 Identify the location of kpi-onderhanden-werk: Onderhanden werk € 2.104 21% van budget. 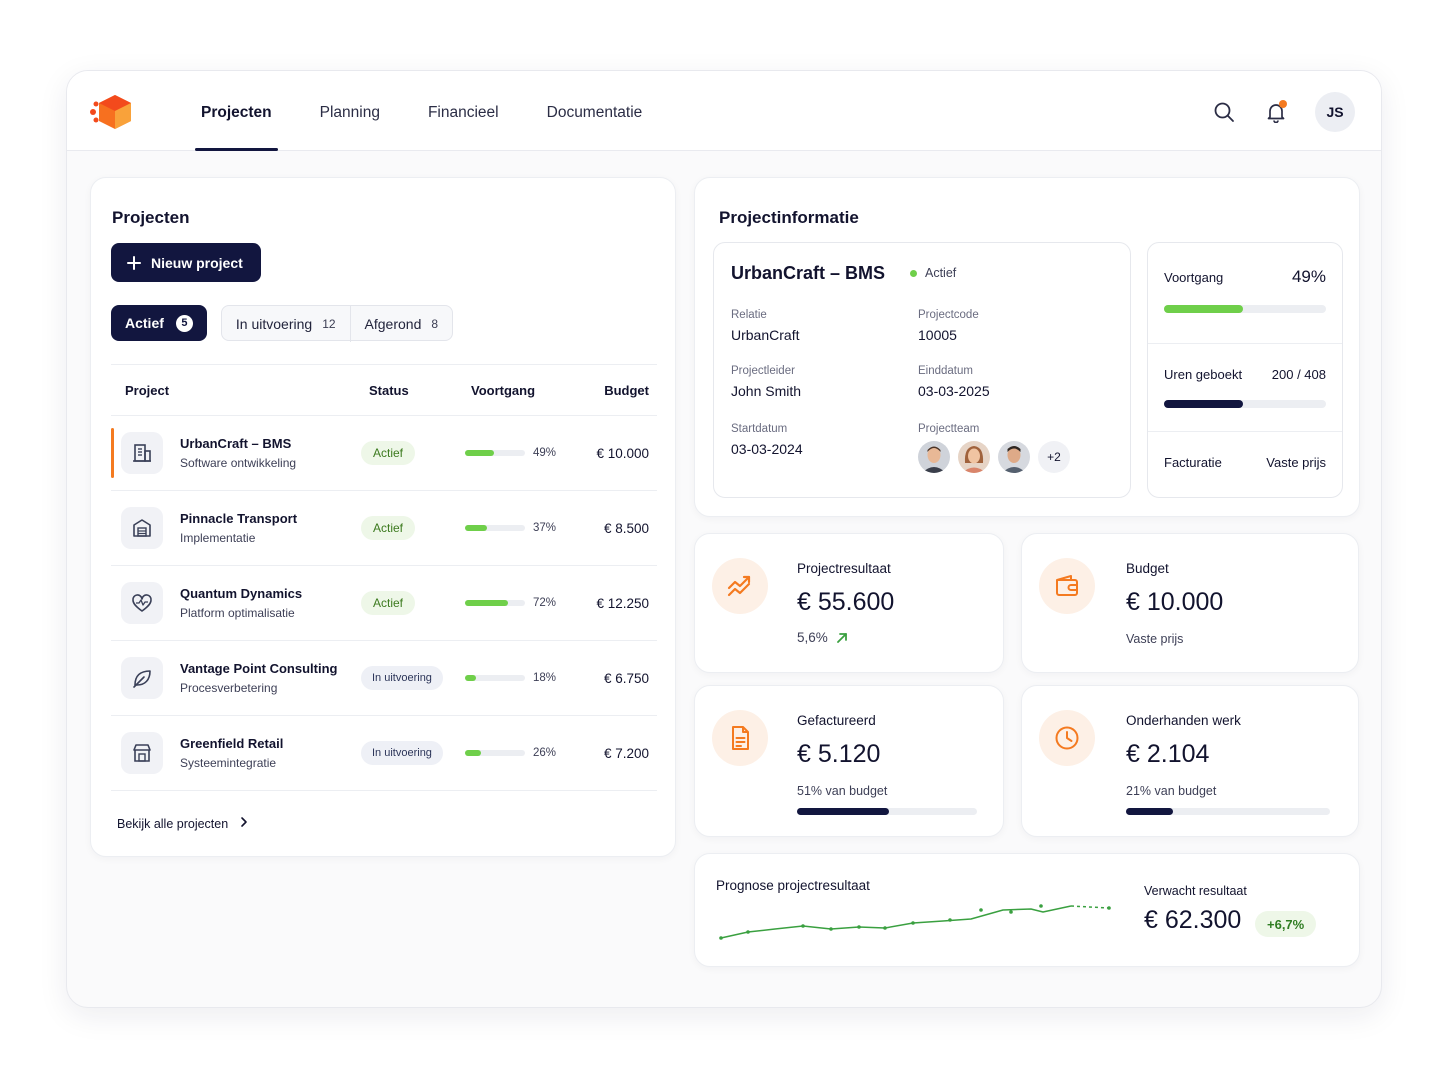
(1190, 761).